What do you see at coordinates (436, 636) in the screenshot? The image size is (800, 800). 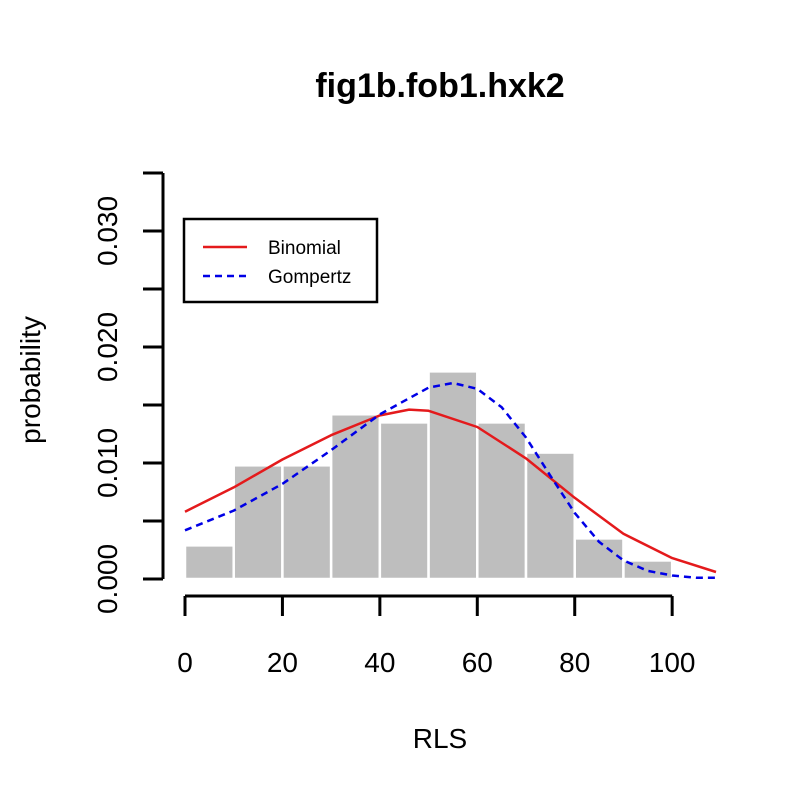 I see `x-axis: 0 20 40 60 80 100` at bounding box center [436, 636].